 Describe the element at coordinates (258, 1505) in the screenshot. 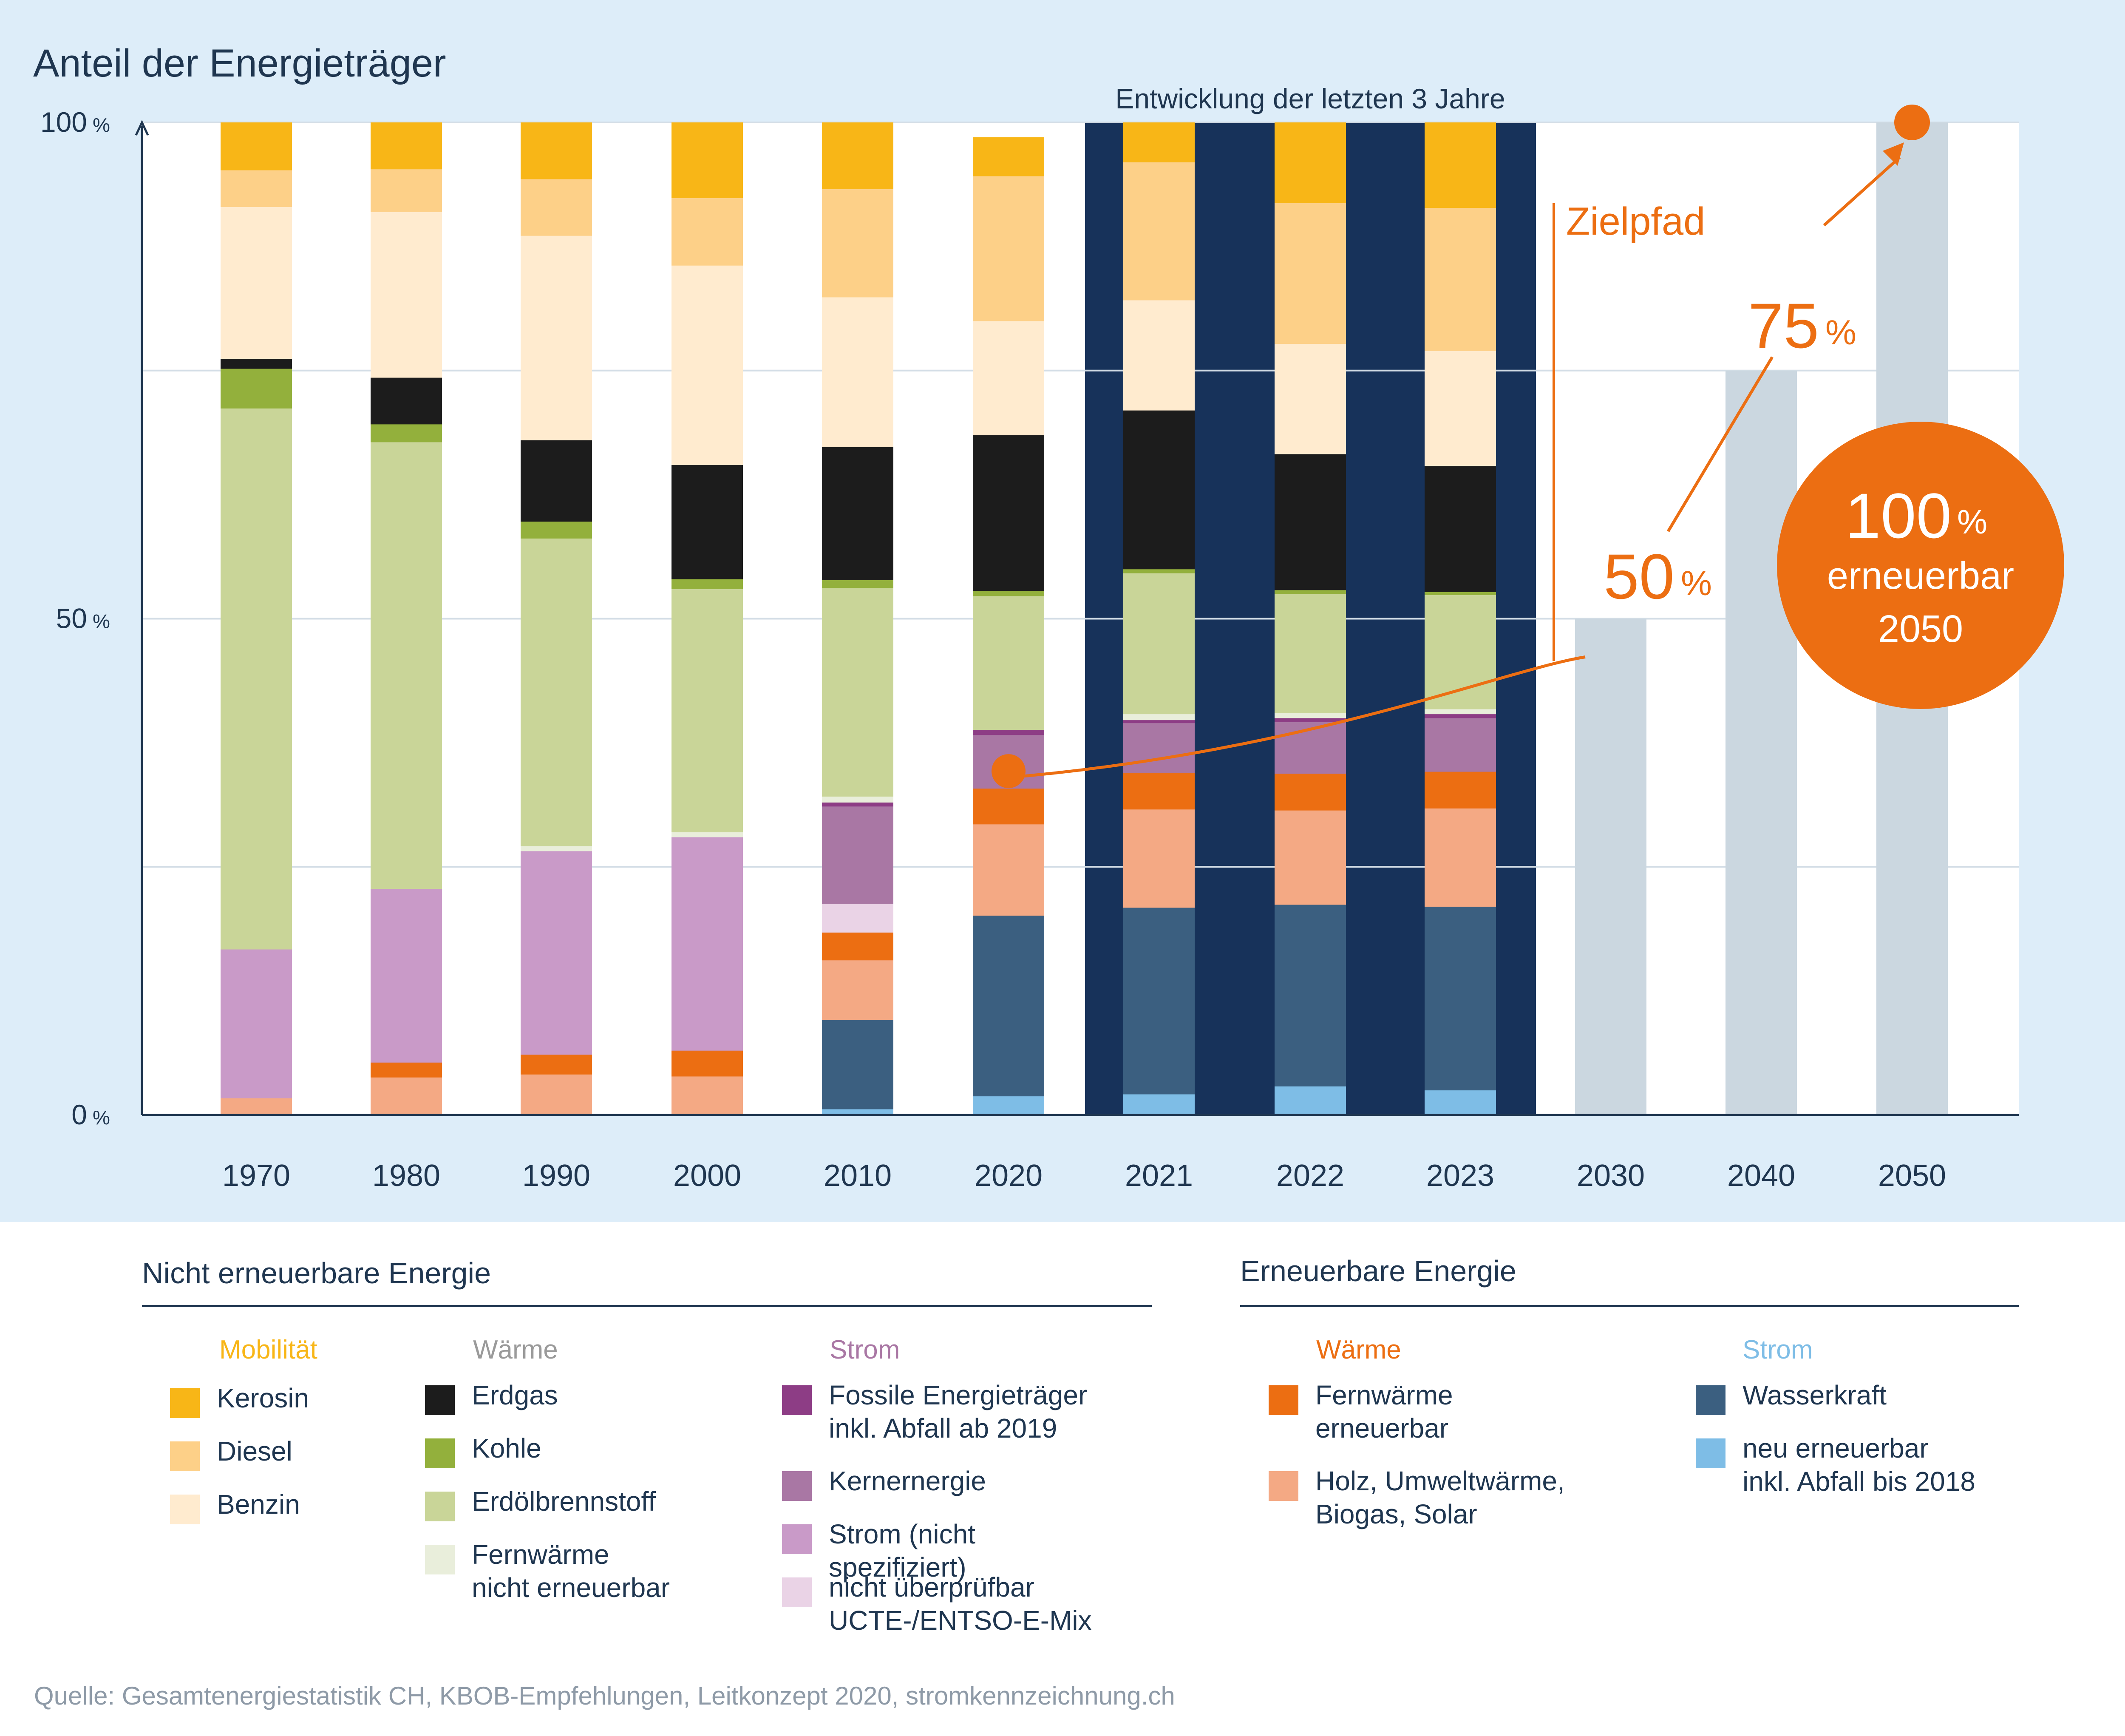

I see `legend-label: Benzin` at that location.